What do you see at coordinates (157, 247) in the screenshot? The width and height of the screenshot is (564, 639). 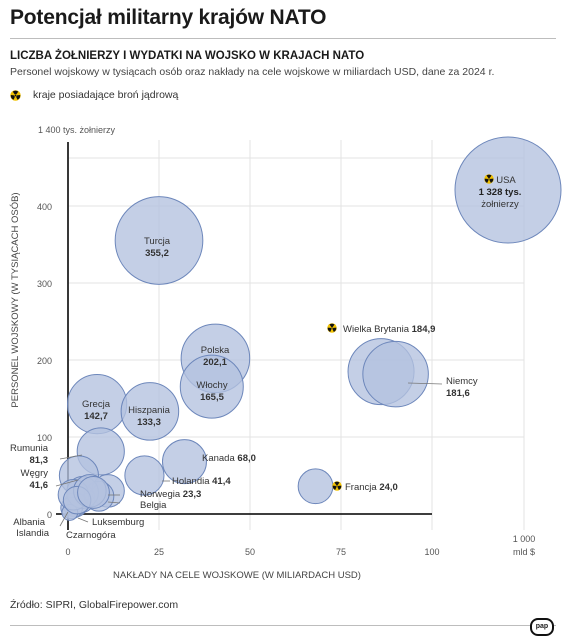 I see `point-label: Turcja 355,2` at bounding box center [157, 247].